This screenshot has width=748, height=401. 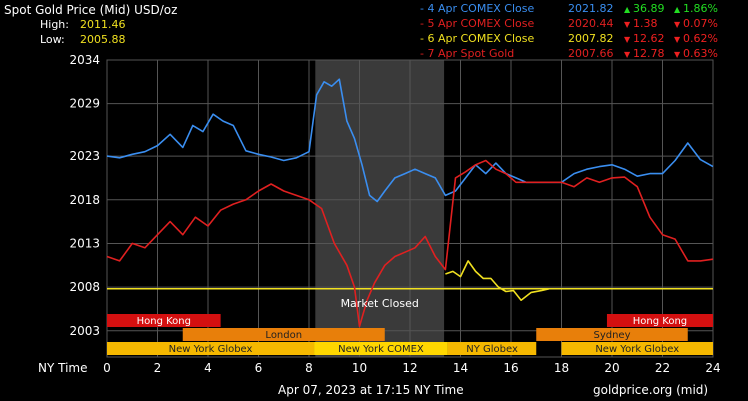 I want to click on y-tick-label: 2018, so click(x=84, y=200).